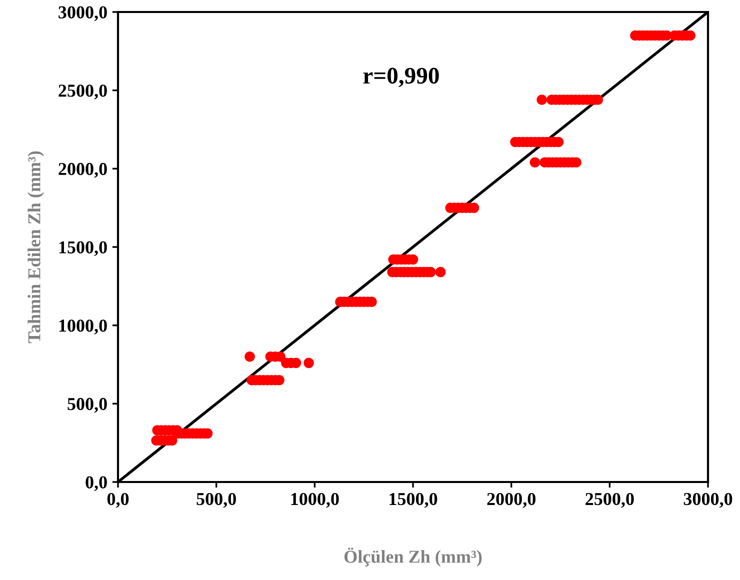 Image resolution: width=740 pixels, height=580 pixels. What do you see at coordinates (83, 248) in the screenshot?
I see `y-tick-label: 1500,0` at bounding box center [83, 248].